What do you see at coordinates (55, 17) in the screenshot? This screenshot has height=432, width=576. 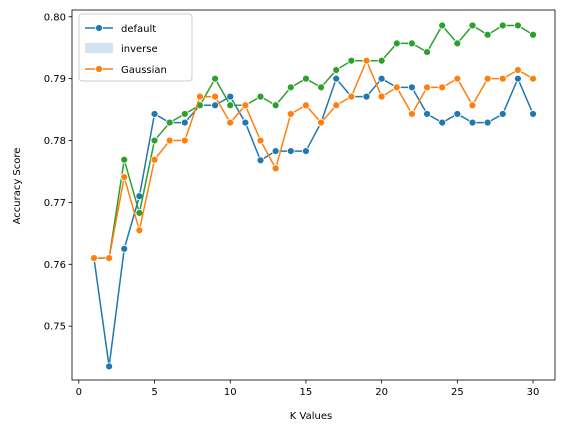 I see `y-tick-label: 0.80` at bounding box center [55, 17].